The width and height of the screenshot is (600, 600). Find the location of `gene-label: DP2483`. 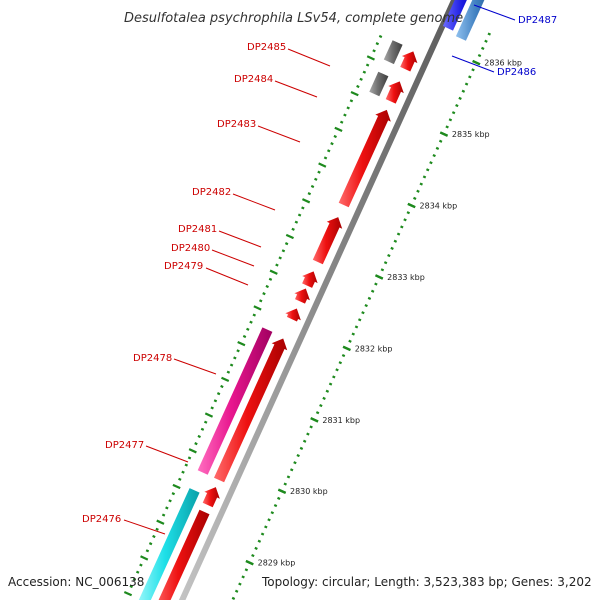

gene-label: DP2483 is located at coordinates (236, 124).